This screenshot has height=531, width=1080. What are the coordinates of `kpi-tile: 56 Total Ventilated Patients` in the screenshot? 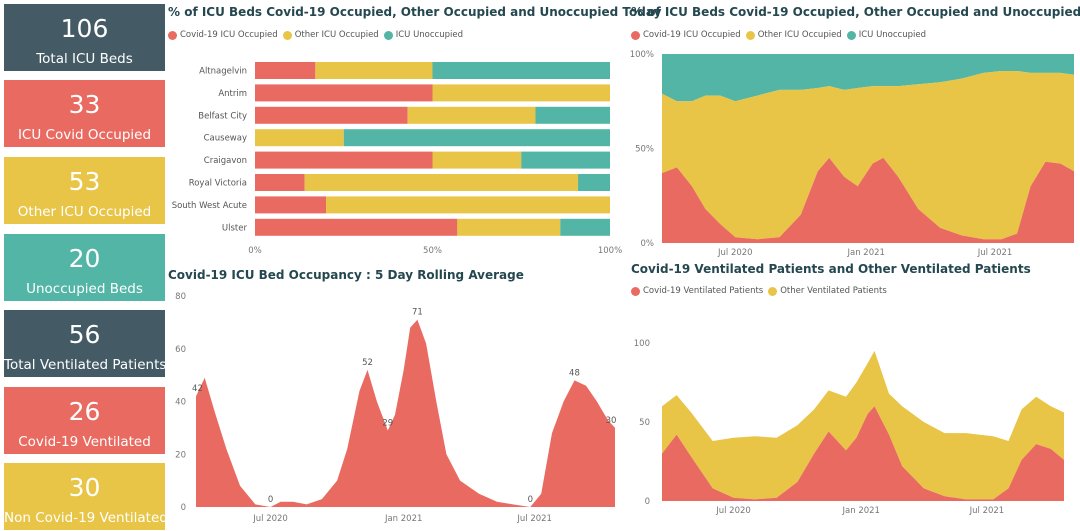 It's located at (84, 343).